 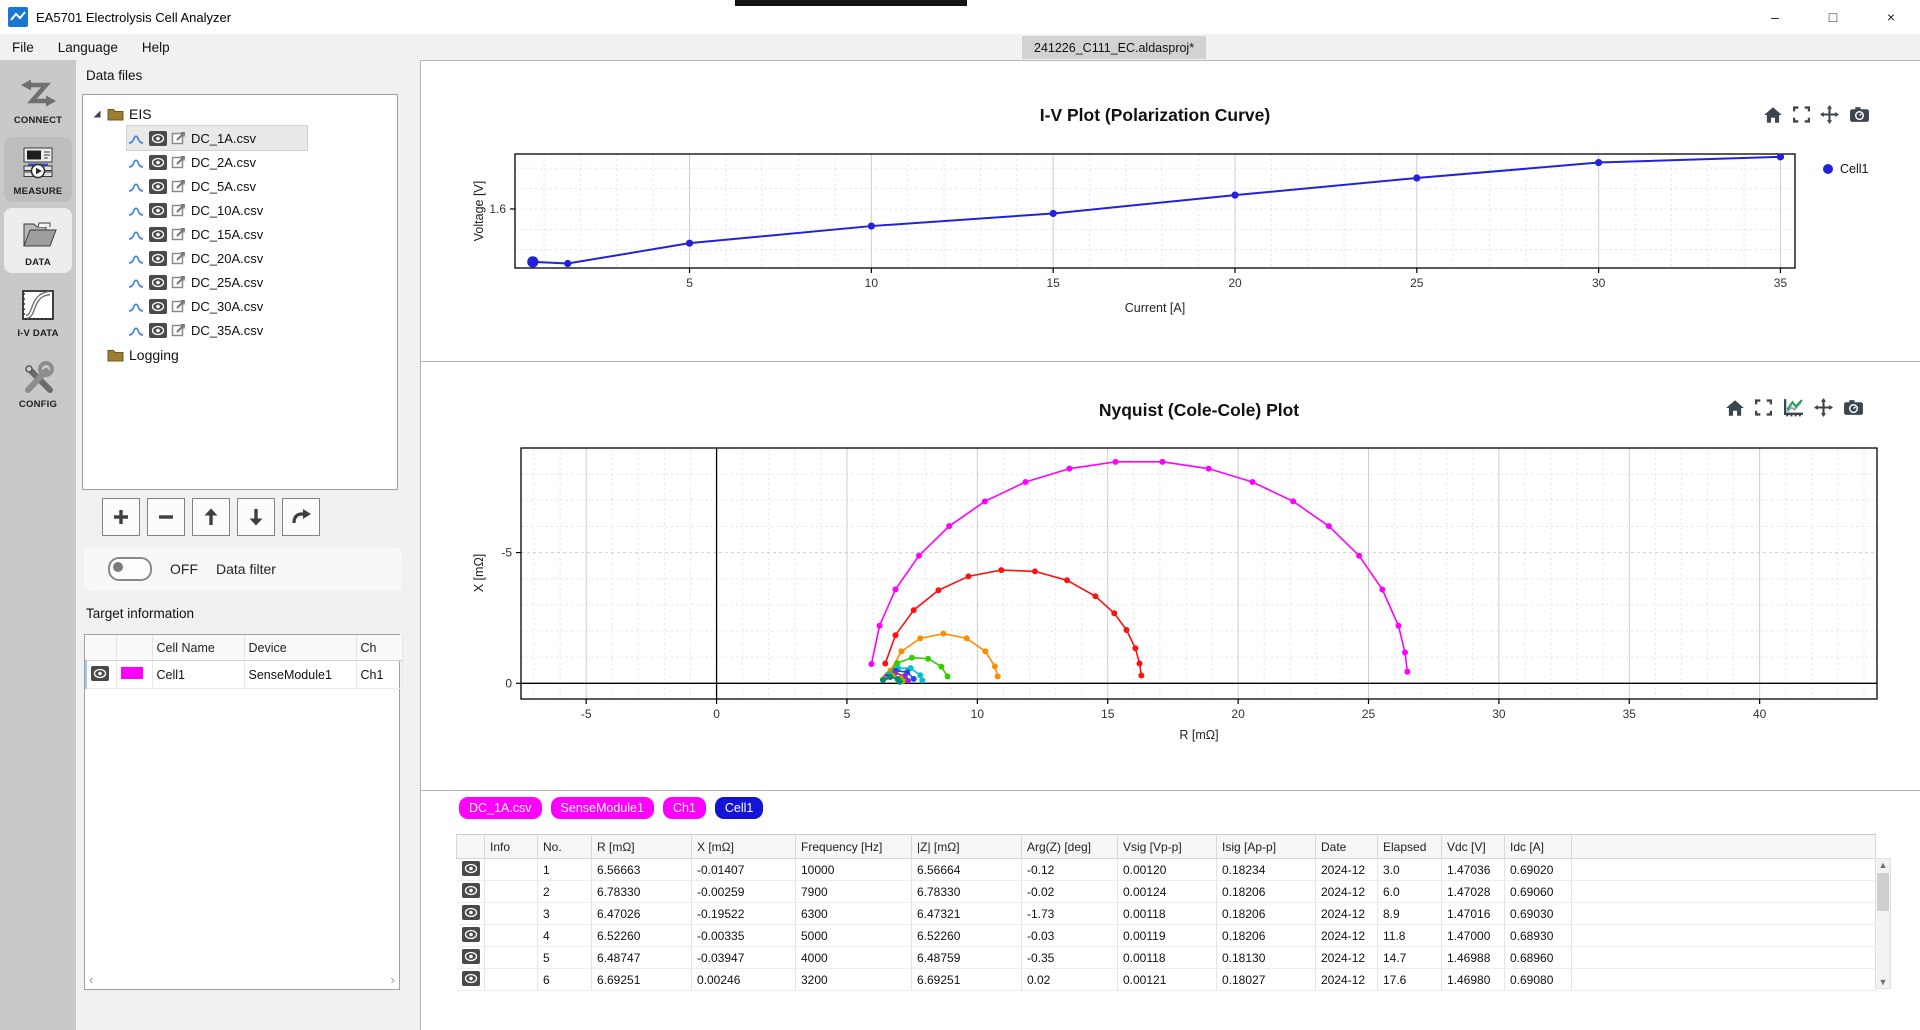 I want to click on target-row: Cell1 SenseModule1 Ch1, so click(x=244, y=674).